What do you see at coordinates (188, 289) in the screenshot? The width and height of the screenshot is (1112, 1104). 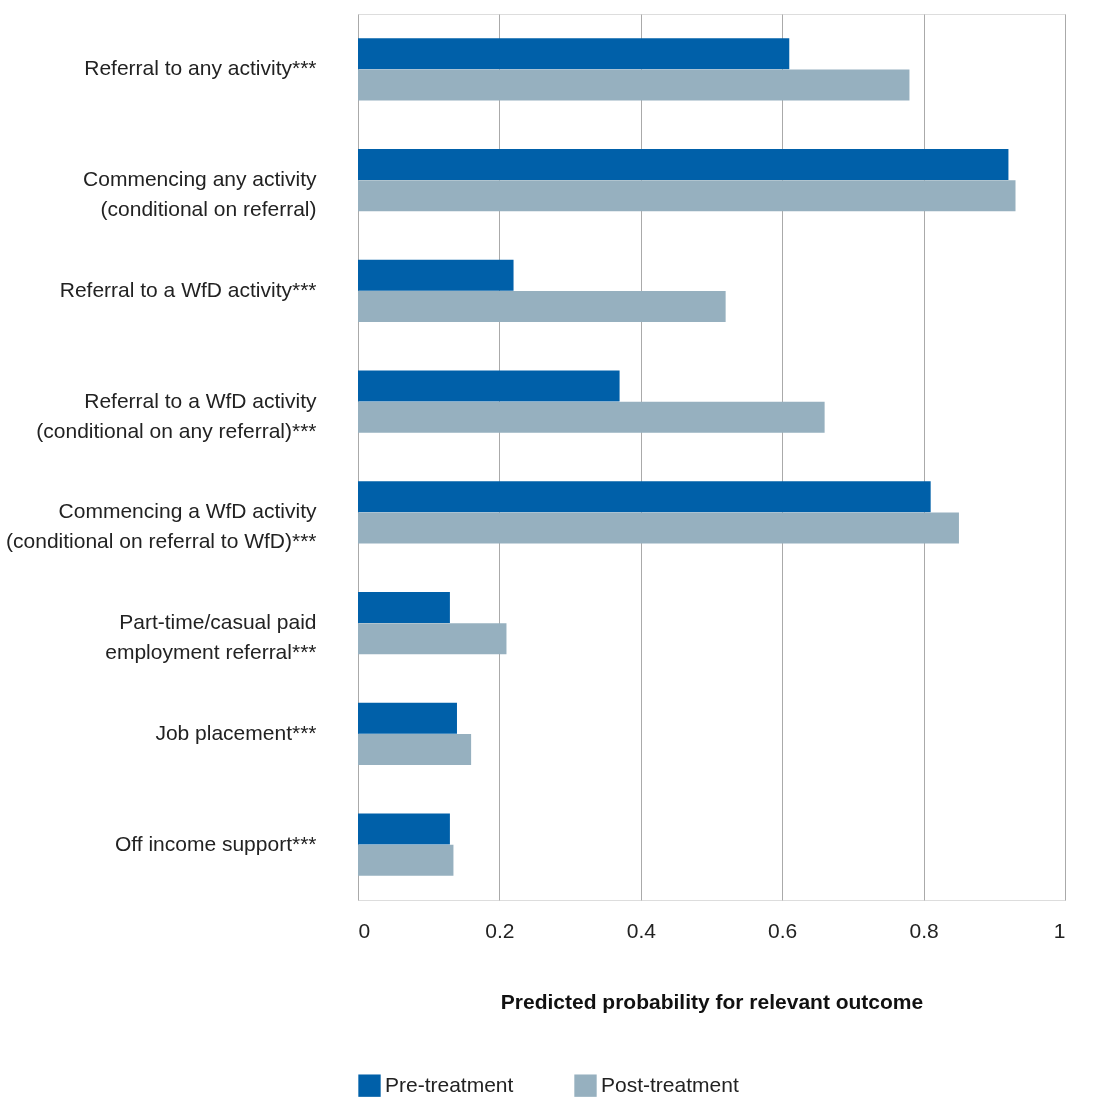 I see `y-tick-label: Referral to a WfD activity***` at bounding box center [188, 289].